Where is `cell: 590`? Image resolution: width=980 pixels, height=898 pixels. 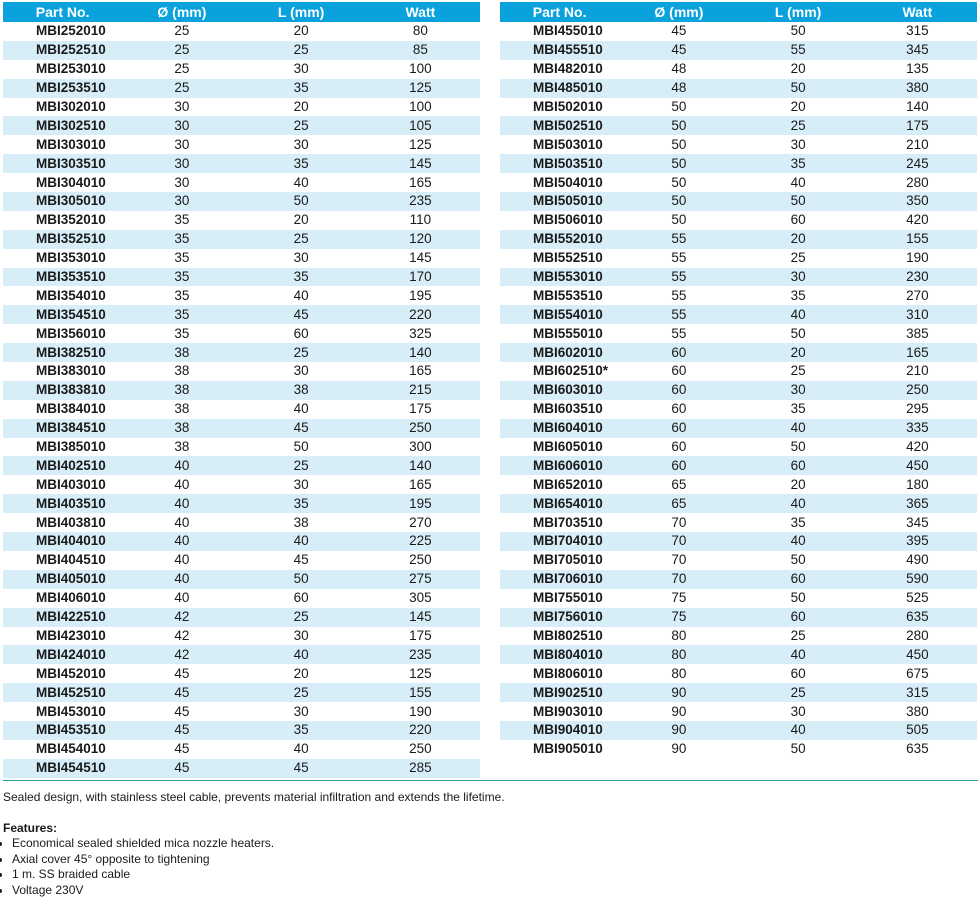 cell: 590 is located at coordinates (917, 579).